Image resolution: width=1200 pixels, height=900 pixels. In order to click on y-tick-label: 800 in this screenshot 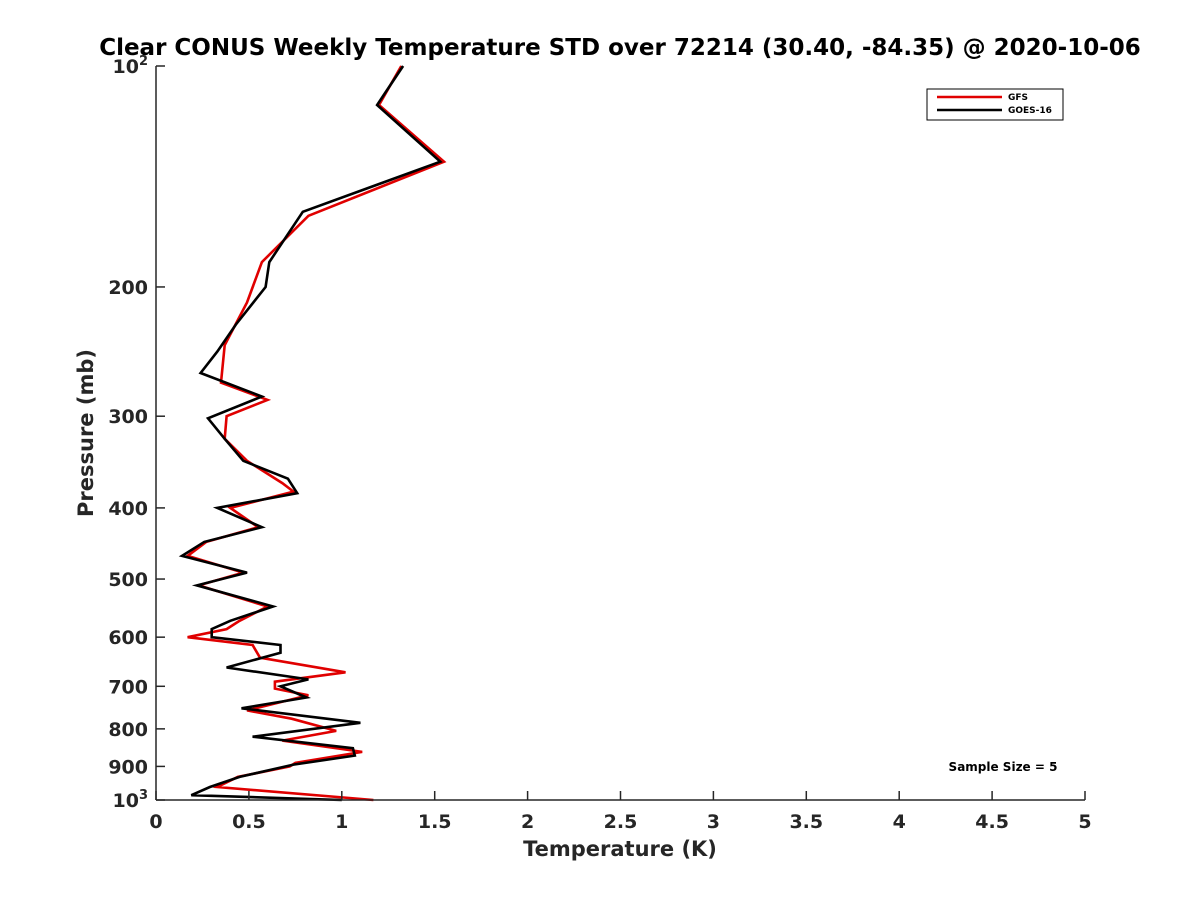, I will do `click(128, 730)`.